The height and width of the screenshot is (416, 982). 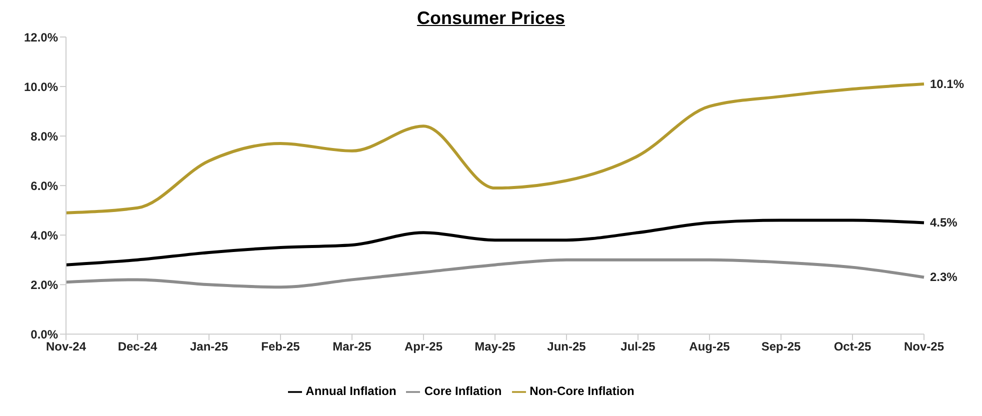 What do you see at coordinates (44, 285) in the screenshot?
I see `y-tick-label: 2.0%` at bounding box center [44, 285].